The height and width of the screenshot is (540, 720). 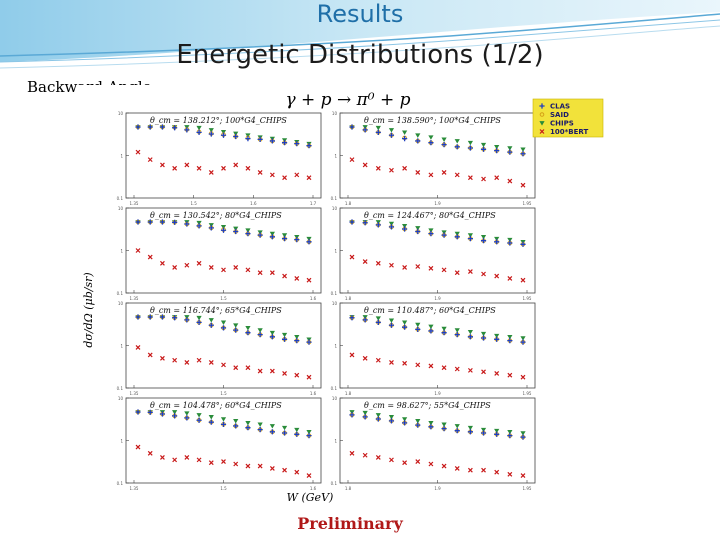 What do you see at coordinates (313, 393) in the screenshot?
I see `x-tick-label: 1.6` at bounding box center [313, 393].